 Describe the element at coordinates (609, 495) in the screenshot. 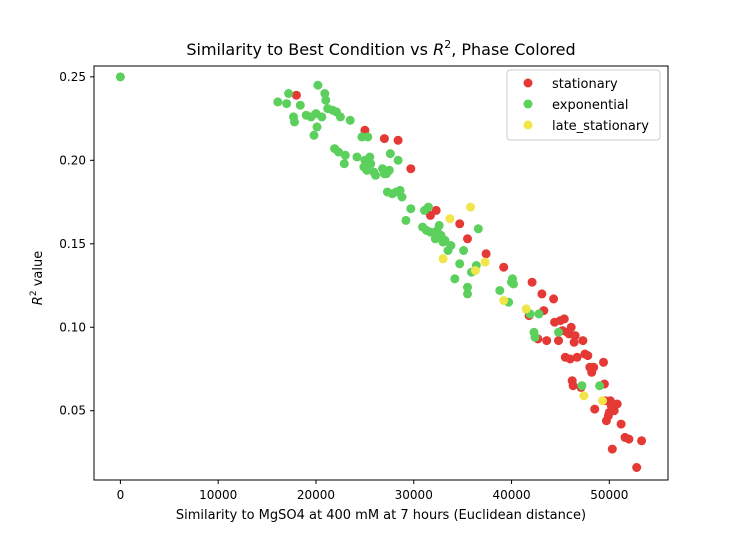

I see `x-tick-label-5: 50000` at that location.